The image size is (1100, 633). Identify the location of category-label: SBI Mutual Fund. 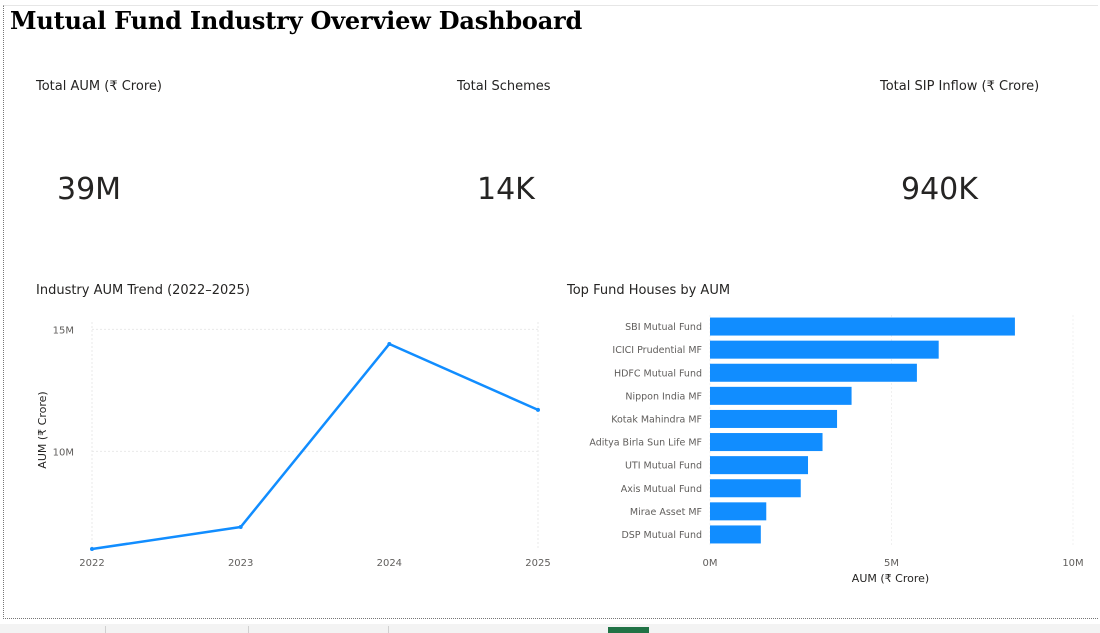
(663, 327).